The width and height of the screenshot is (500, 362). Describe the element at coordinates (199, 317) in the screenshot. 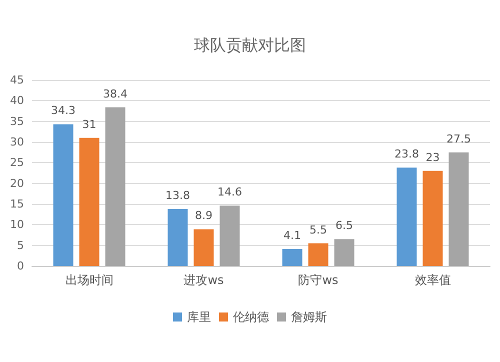

I see `legend-label: 库里` at that location.